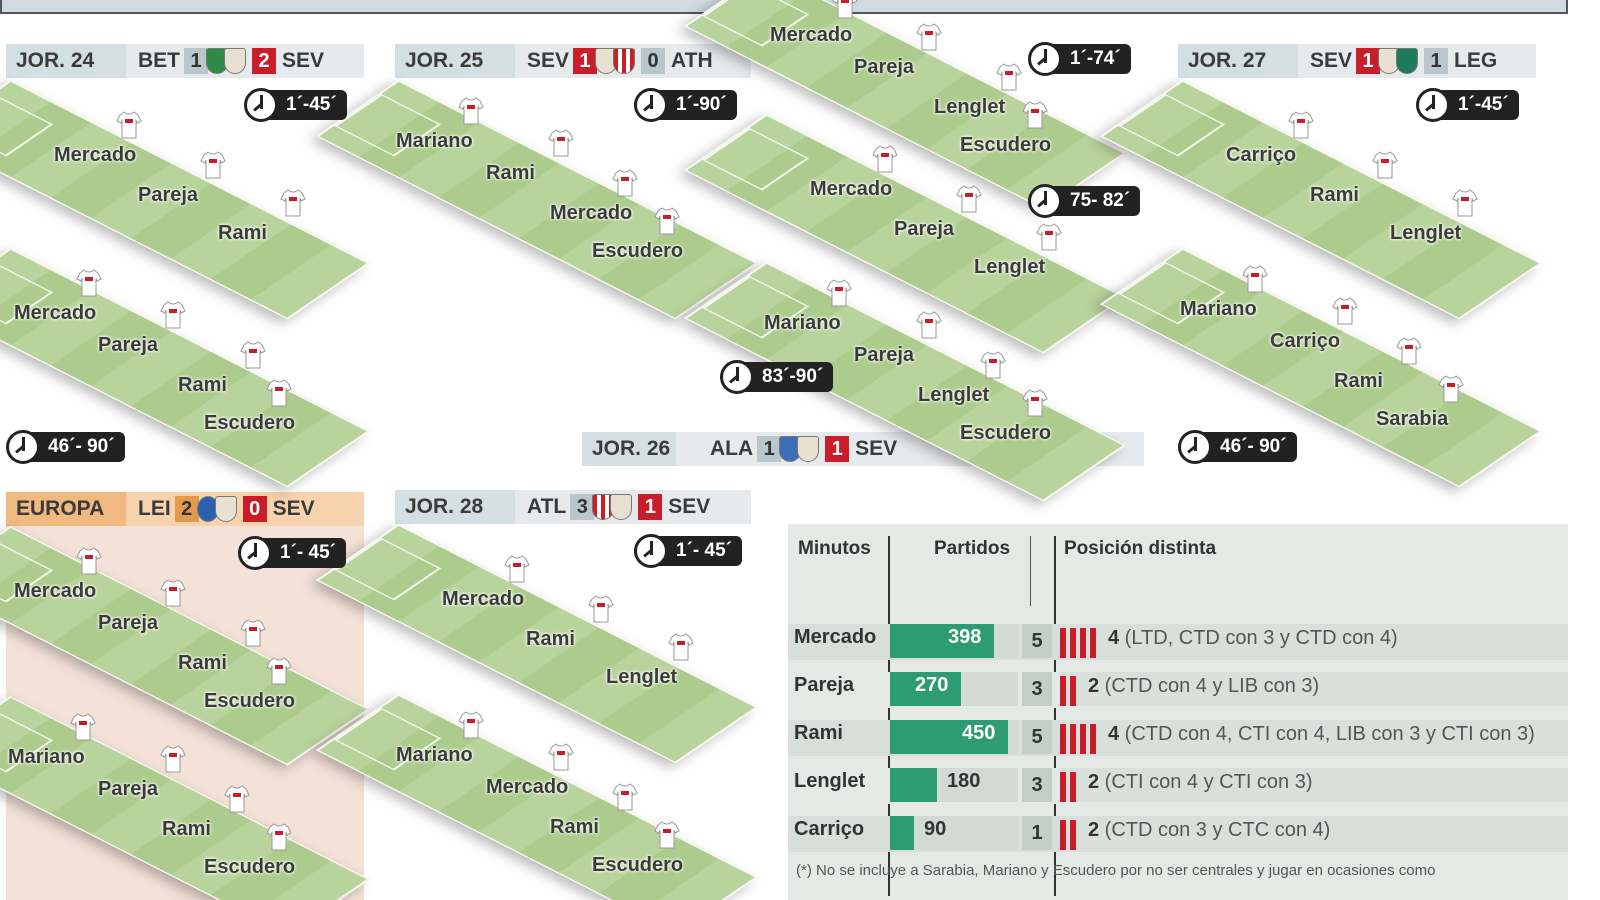 The image size is (1600, 900). Describe the element at coordinates (1178, 690) in the screenshot. I see `table-row: Pareja 270 3 2 (CTD con 4 y LIB con 3)` at that location.